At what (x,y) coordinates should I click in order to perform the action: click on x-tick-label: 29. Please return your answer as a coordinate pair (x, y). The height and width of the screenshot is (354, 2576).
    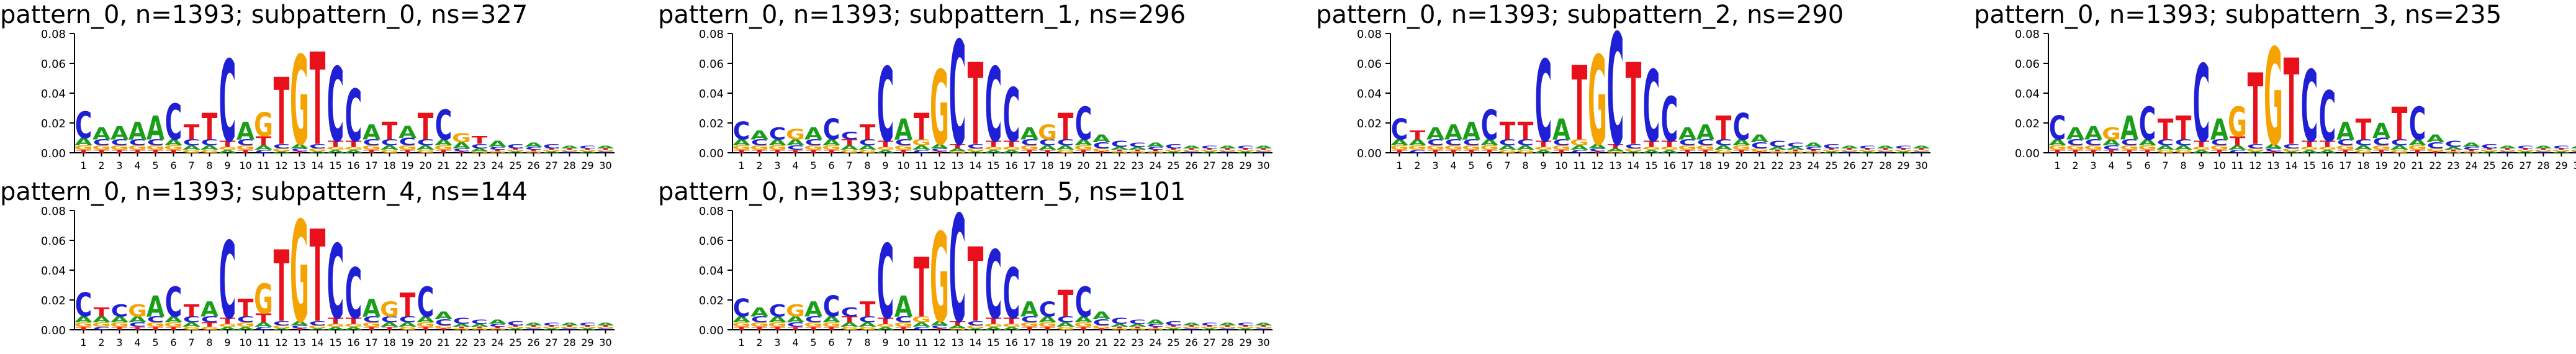
    Looking at the image, I should click on (1903, 165).